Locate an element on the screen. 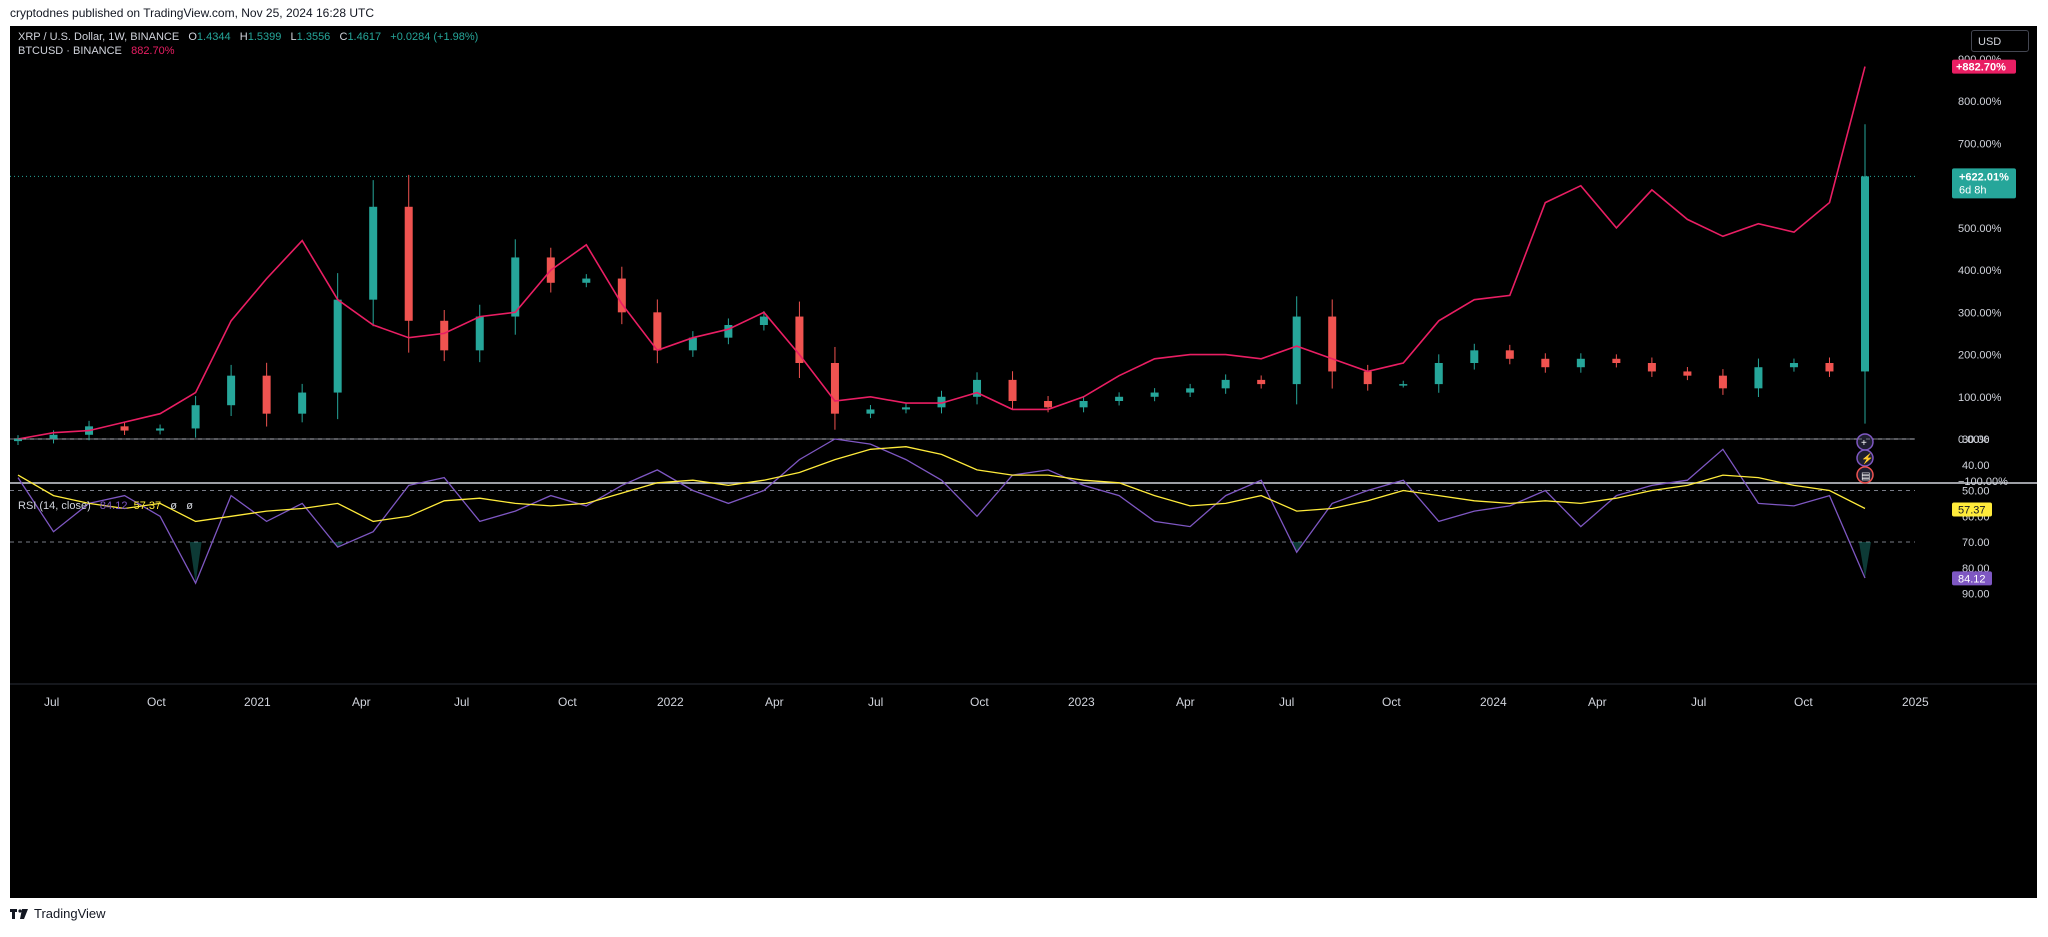  change-value: +0.0284 (+1.98%) is located at coordinates (434, 37).